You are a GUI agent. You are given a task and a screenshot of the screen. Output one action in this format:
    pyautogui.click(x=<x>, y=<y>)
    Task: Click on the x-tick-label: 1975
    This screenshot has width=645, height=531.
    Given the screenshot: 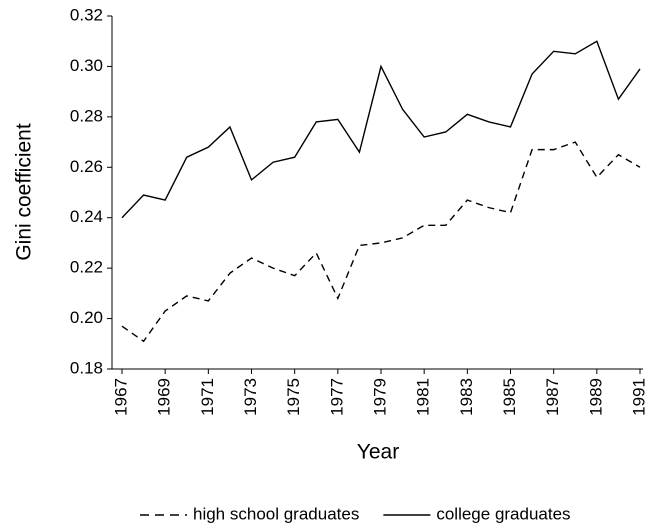 What is the action you would take?
    pyautogui.click(x=293, y=397)
    